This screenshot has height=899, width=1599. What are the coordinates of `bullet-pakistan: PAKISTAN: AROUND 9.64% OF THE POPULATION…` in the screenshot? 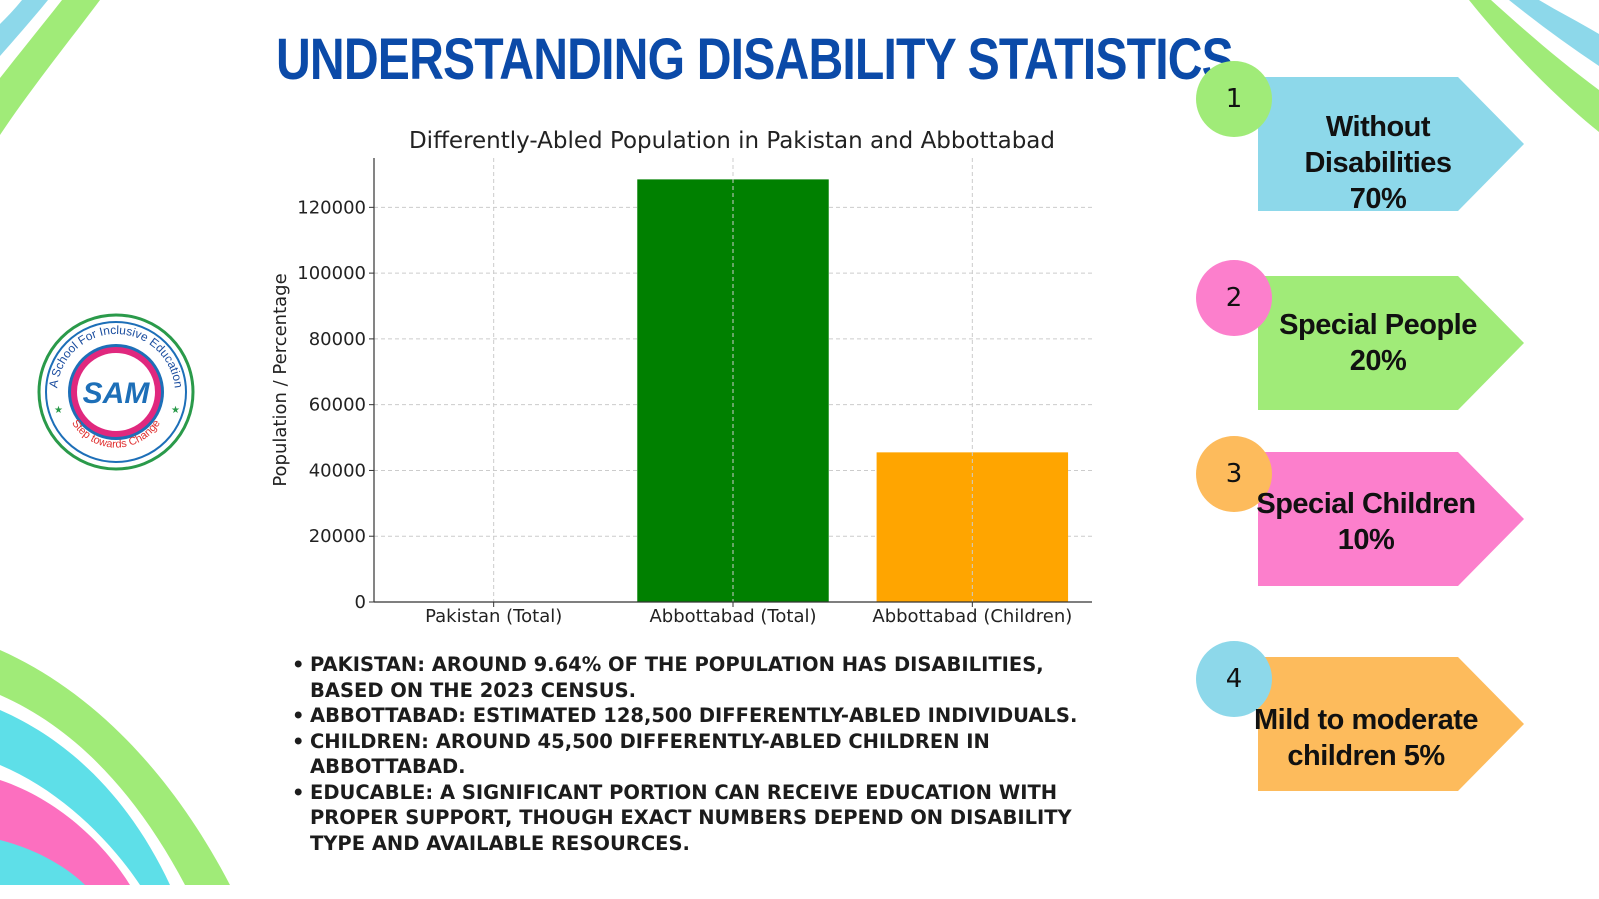 It's located at (702, 677).